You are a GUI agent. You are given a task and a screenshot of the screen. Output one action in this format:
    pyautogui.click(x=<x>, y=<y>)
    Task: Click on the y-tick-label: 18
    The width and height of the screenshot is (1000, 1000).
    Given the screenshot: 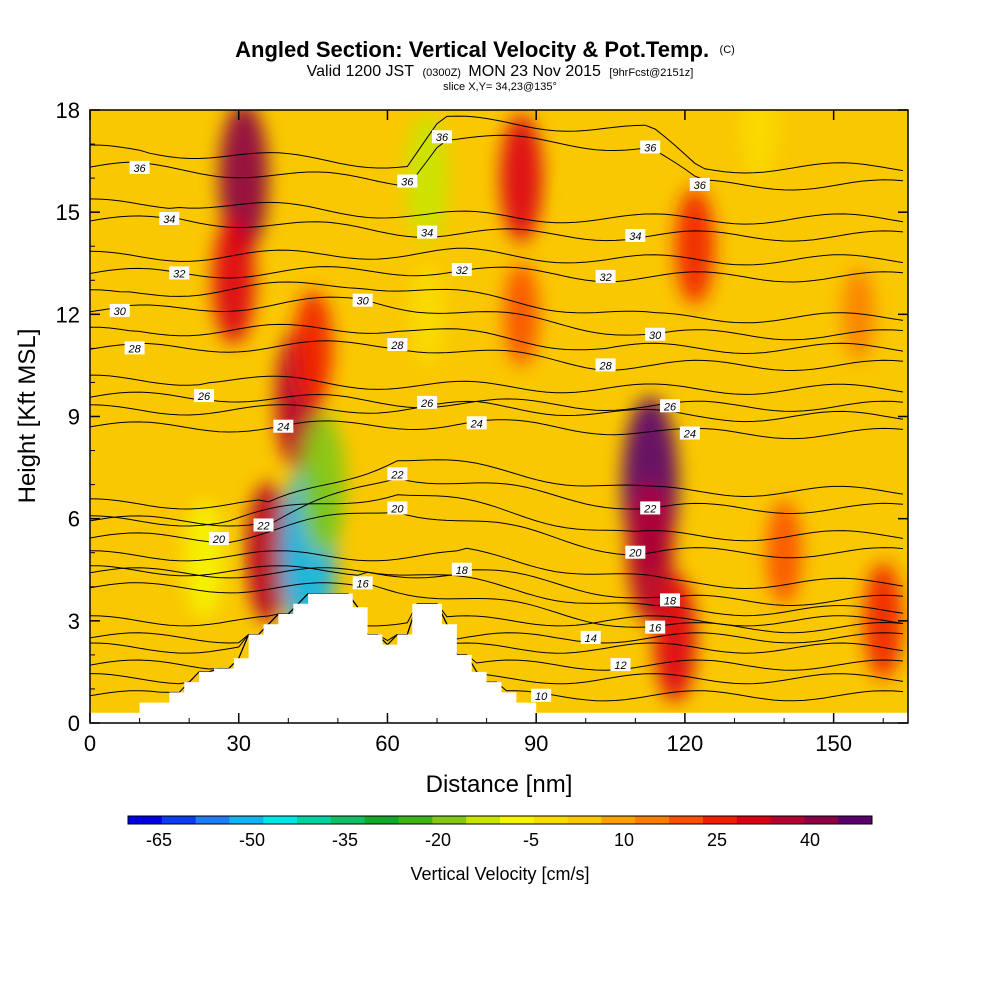 What is the action you would take?
    pyautogui.click(x=68, y=110)
    